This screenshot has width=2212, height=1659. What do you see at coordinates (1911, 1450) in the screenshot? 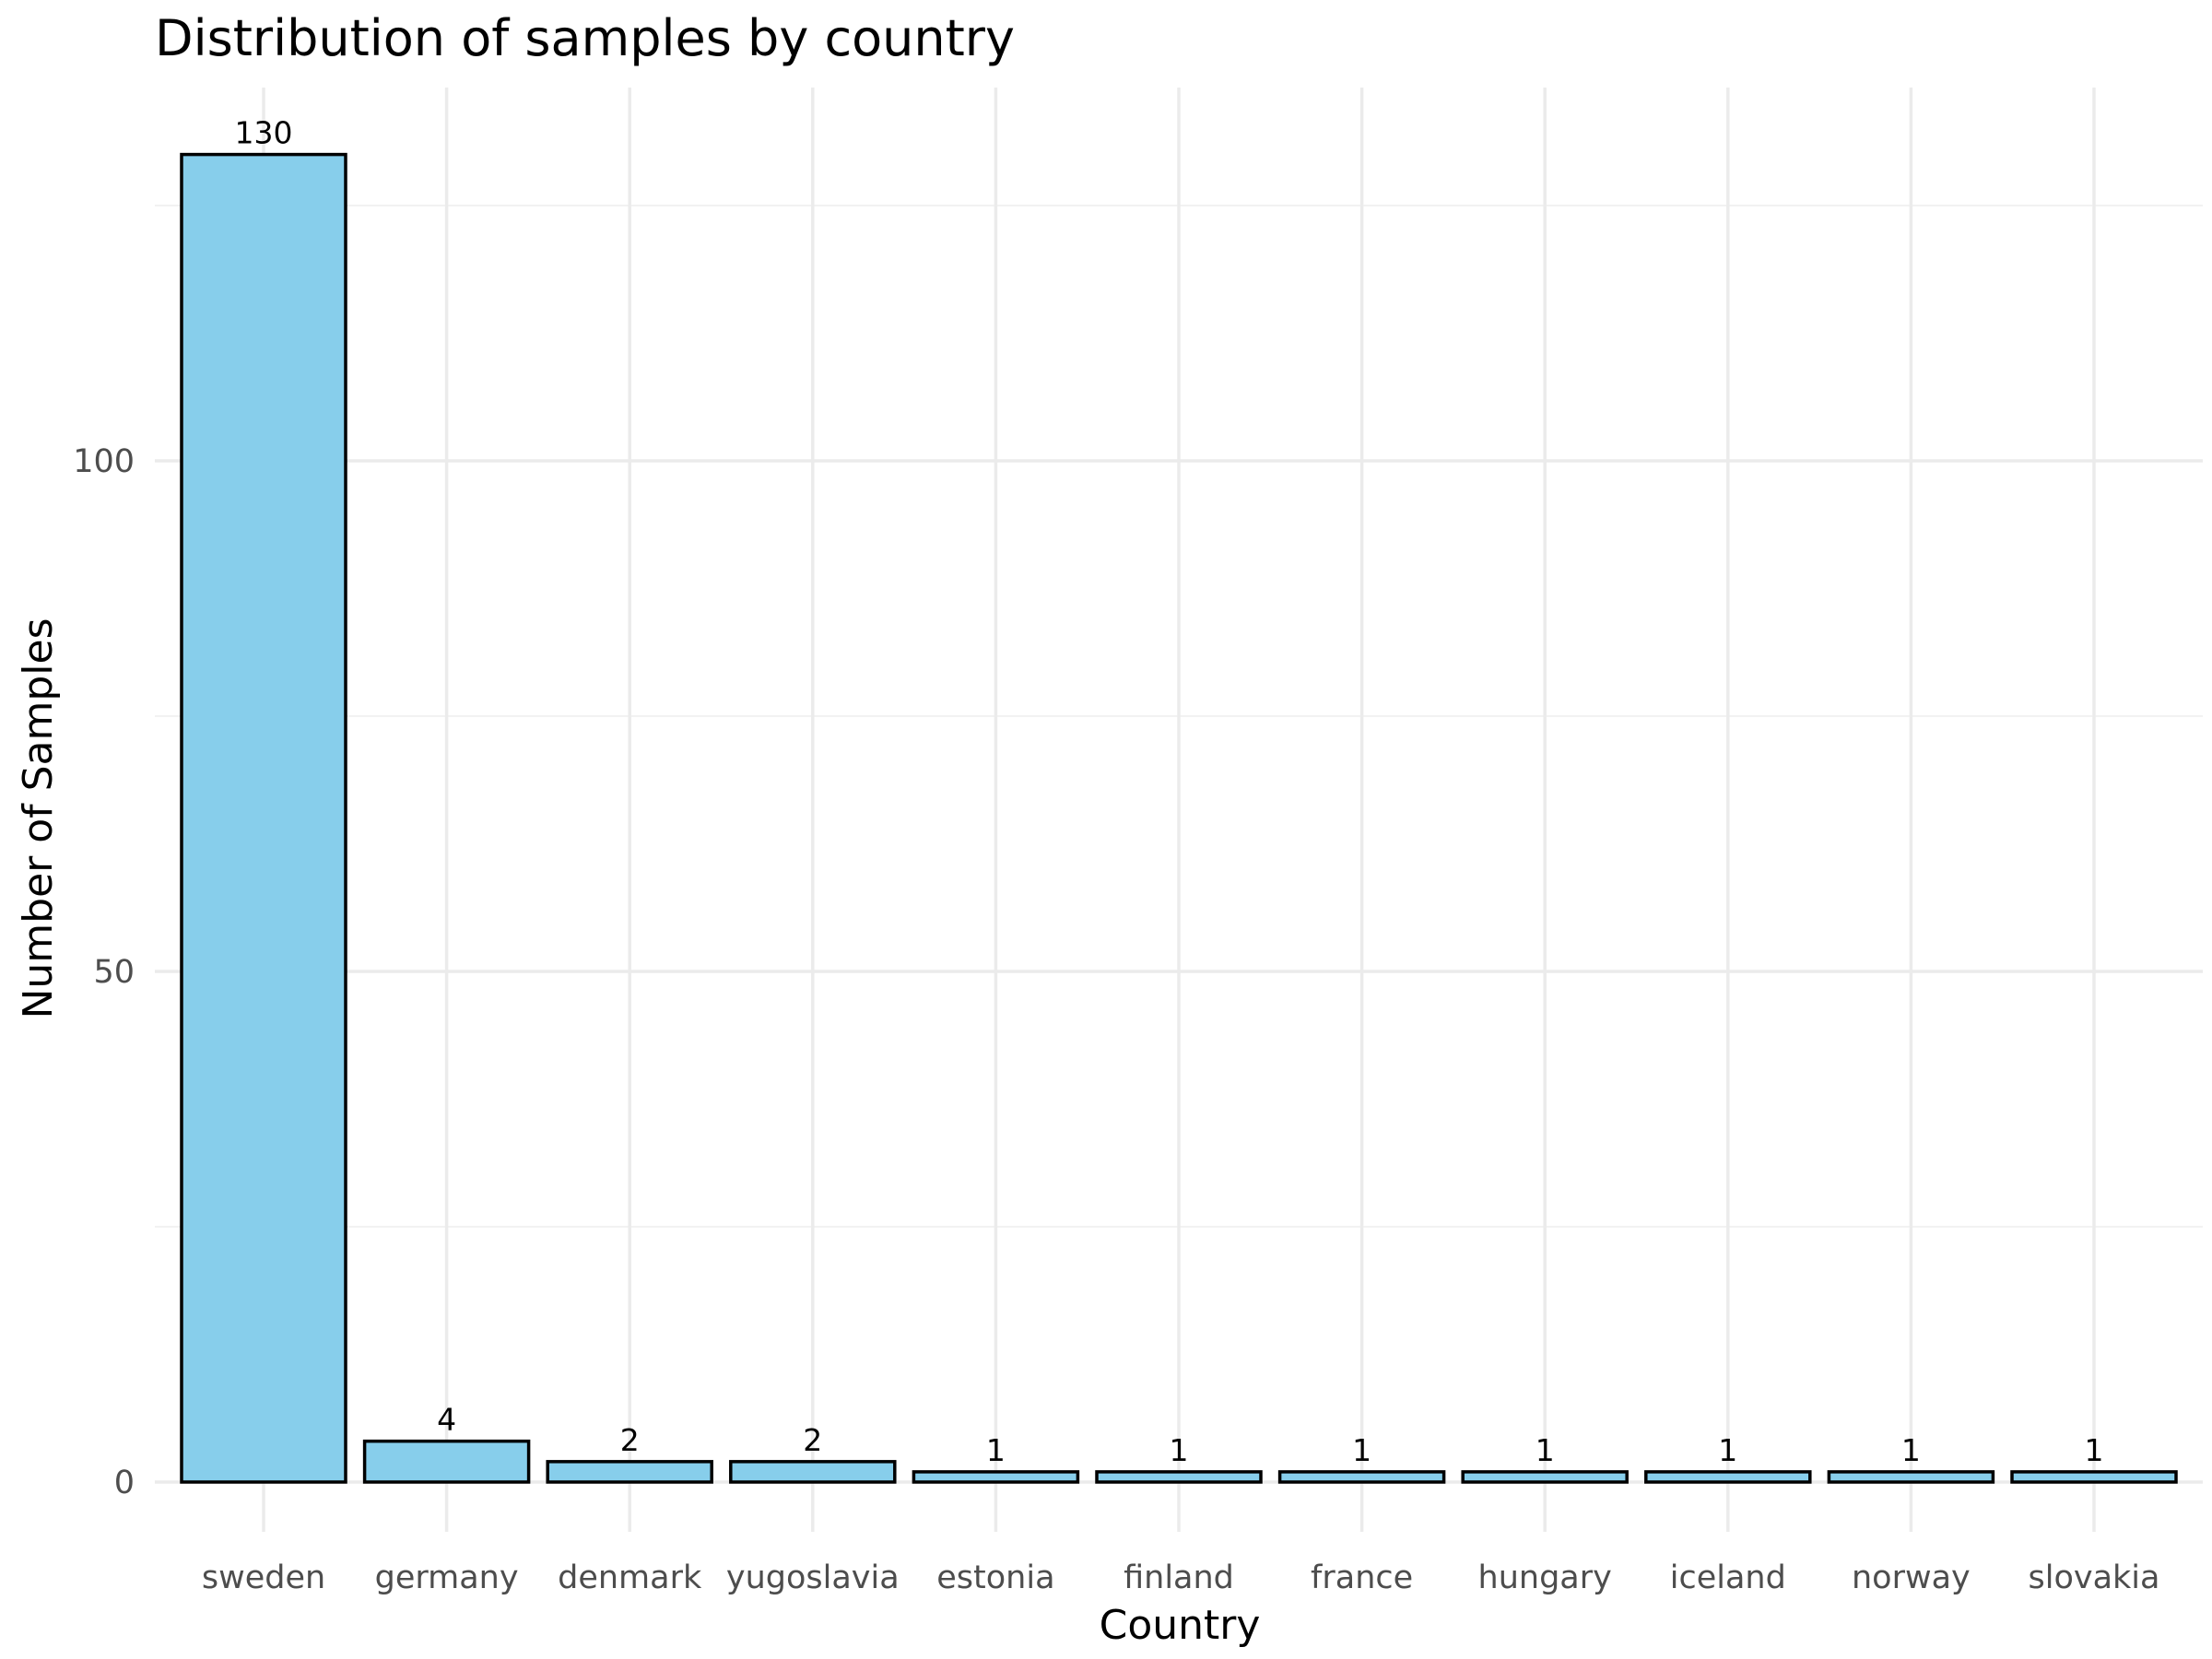
I see `data-label-norway: 1` at bounding box center [1911, 1450].